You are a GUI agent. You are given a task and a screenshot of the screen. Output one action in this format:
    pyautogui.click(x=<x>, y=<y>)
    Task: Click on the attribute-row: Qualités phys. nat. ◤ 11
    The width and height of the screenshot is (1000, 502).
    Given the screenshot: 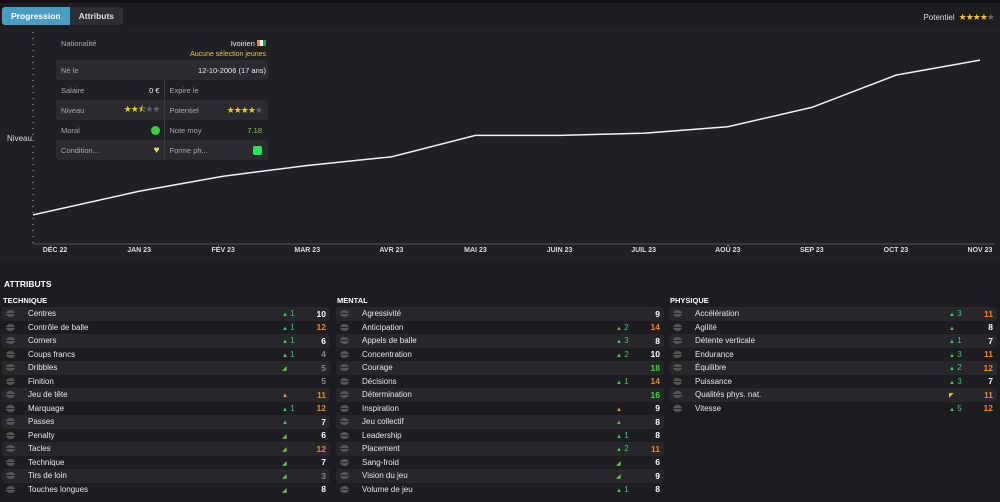 What is the action you would take?
    pyautogui.click(x=833, y=395)
    